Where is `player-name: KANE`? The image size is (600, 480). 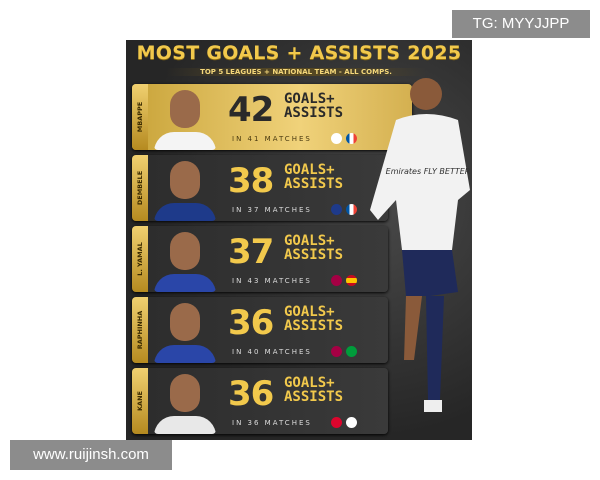 player-name: KANE is located at coordinates (140, 401).